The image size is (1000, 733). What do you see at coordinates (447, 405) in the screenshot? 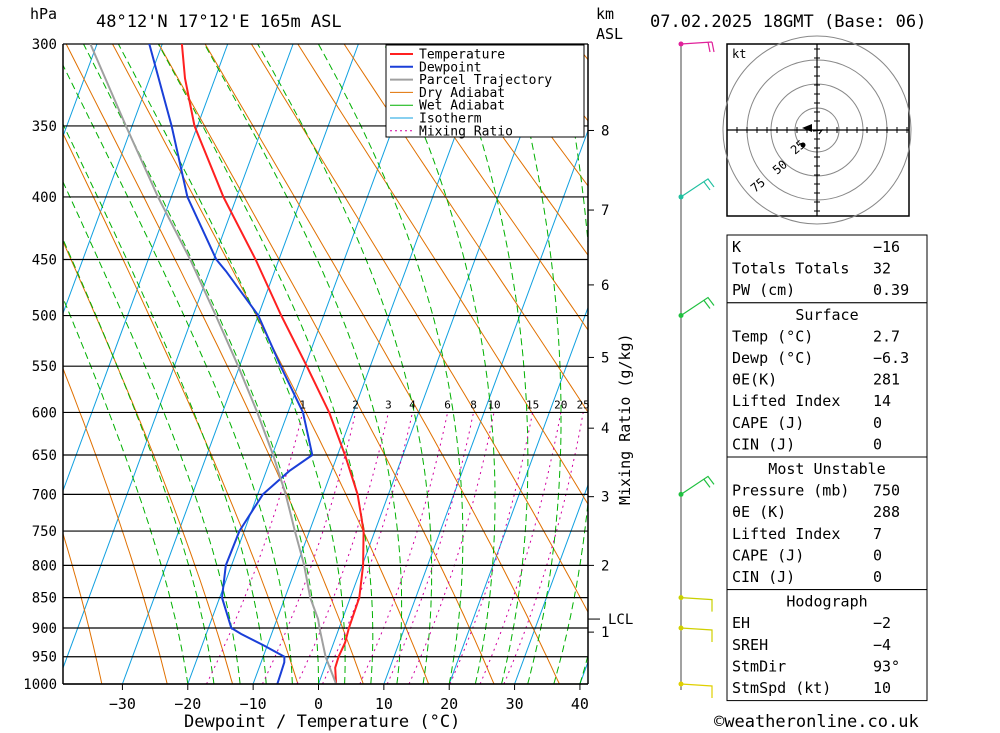
I see `mixing-ratio-label: 6` at bounding box center [447, 405].